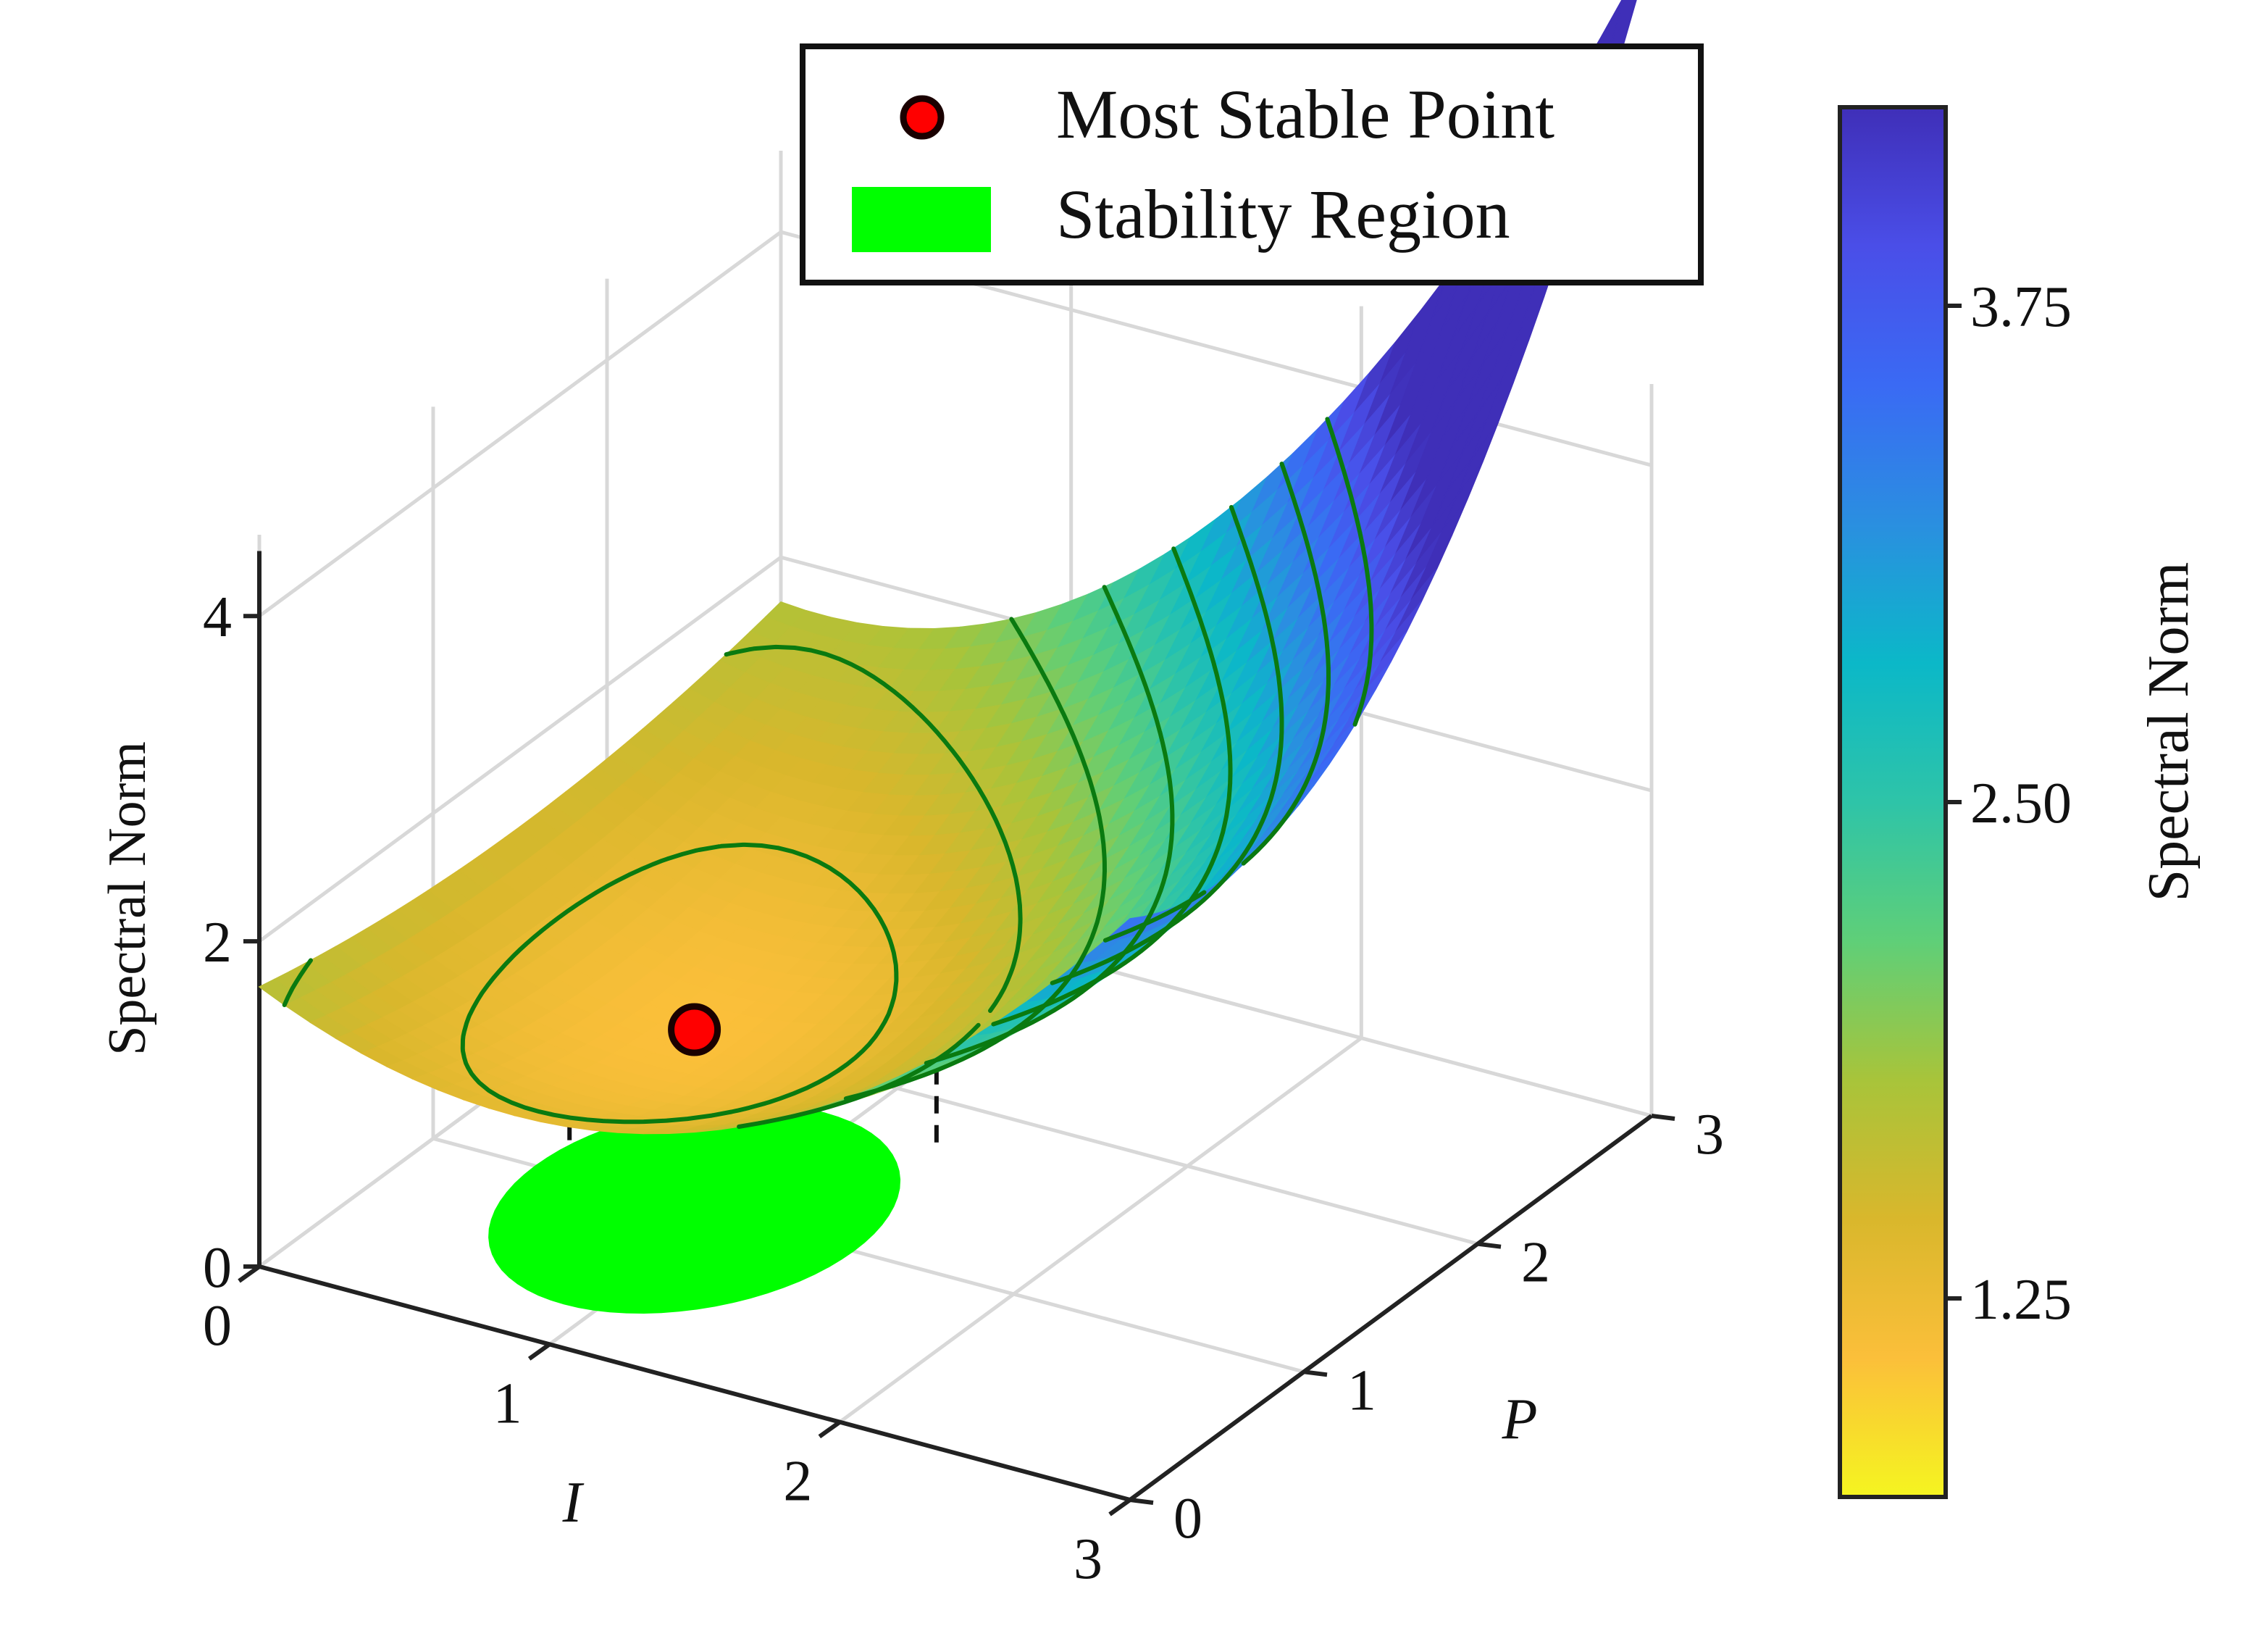  Describe the element at coordinates (1305, 114) in the screenshot. I see `legend-label-most-stable-point: Most Stable Point` at that location.